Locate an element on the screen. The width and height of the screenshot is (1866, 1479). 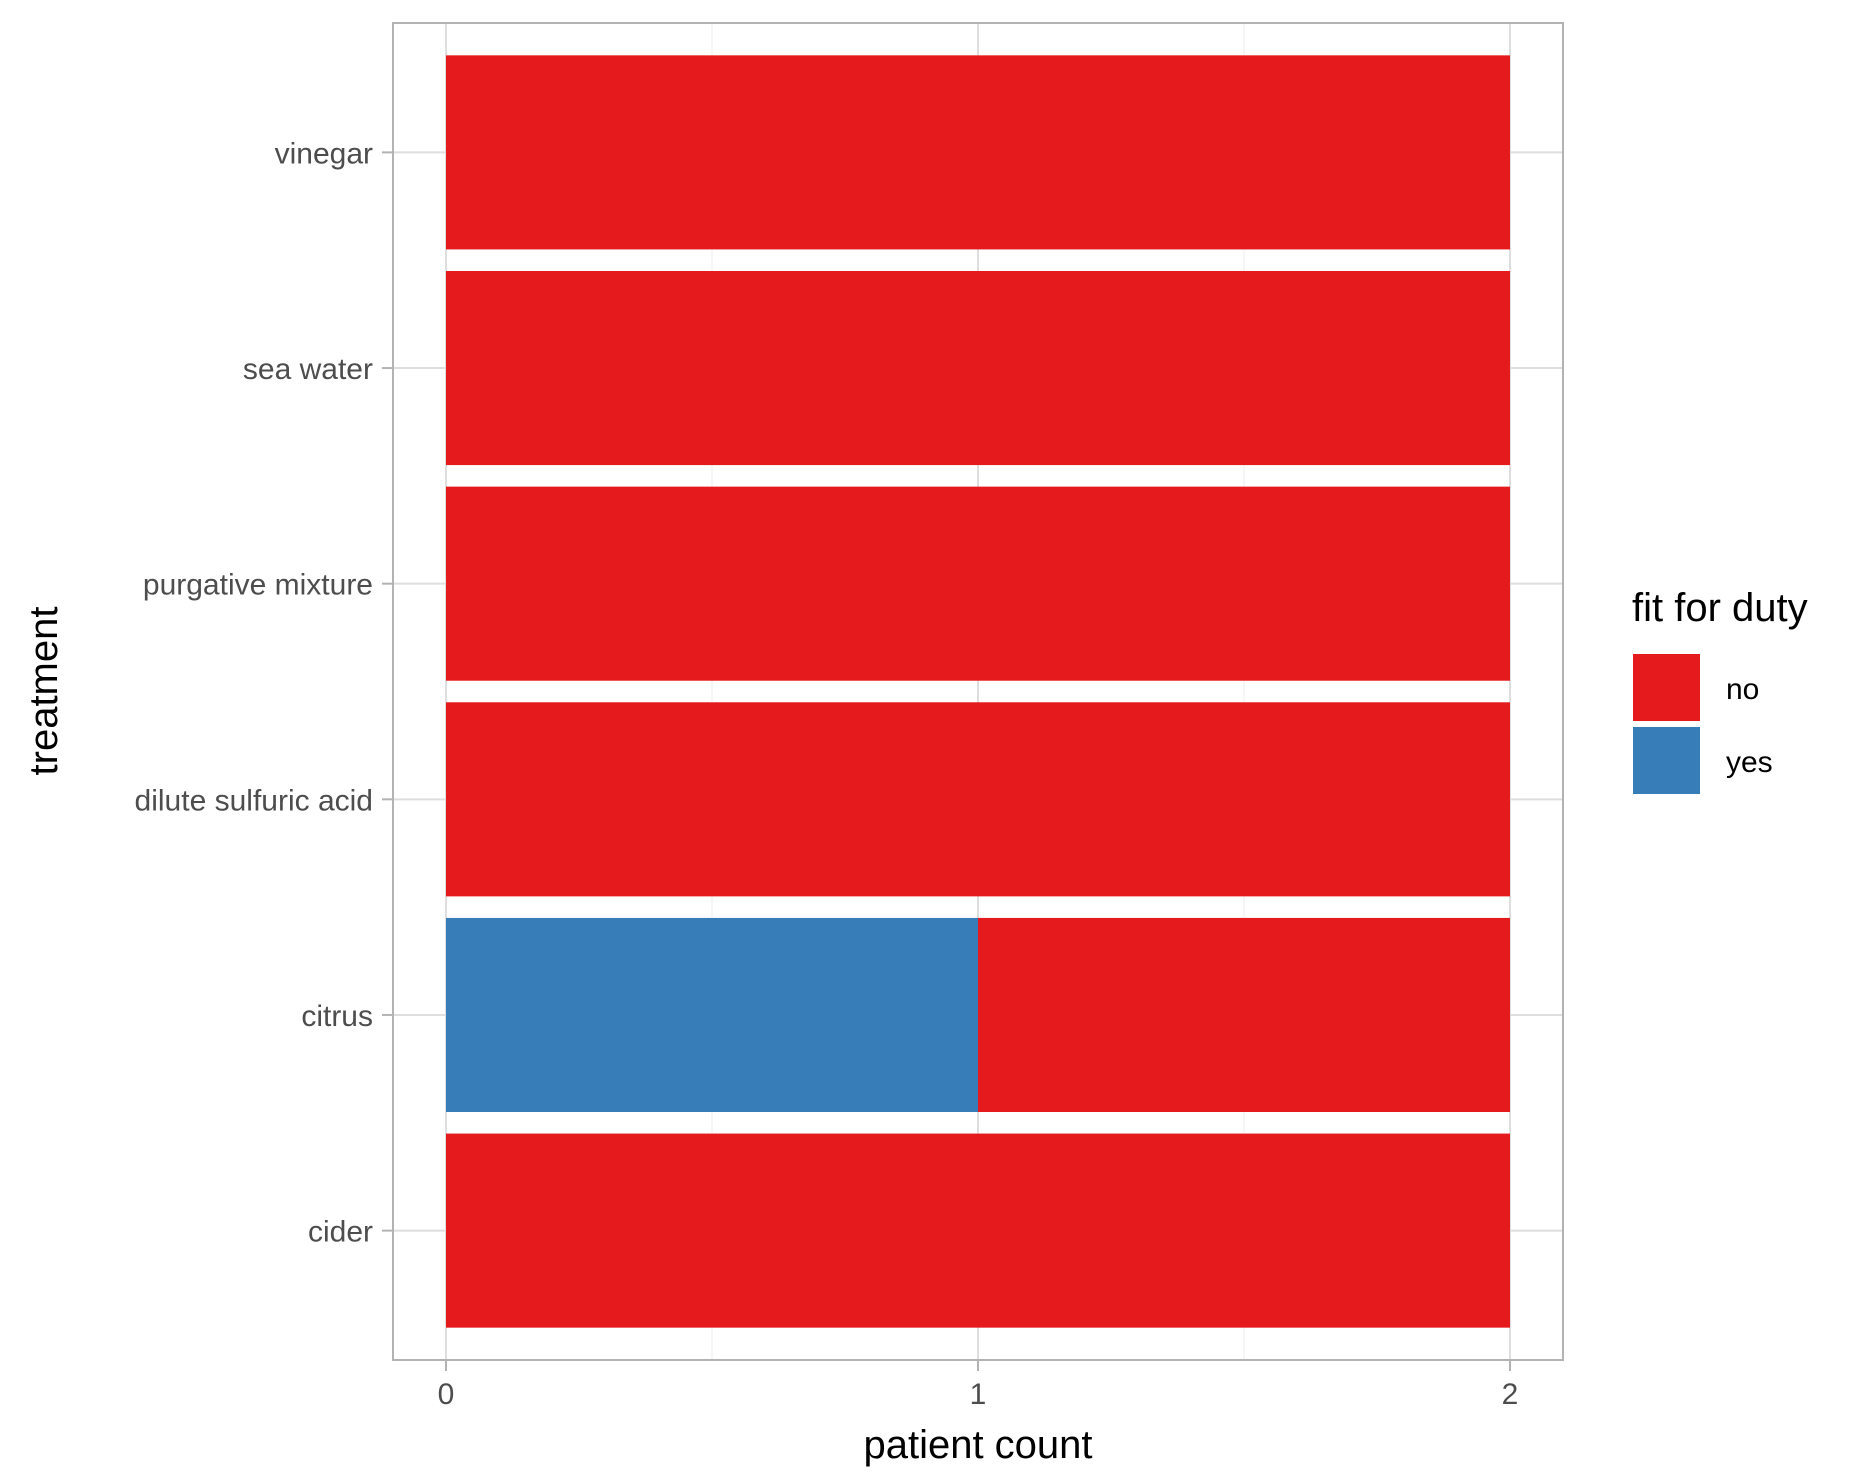
y-tick-label: sea water is located at coordinates (308, 369).